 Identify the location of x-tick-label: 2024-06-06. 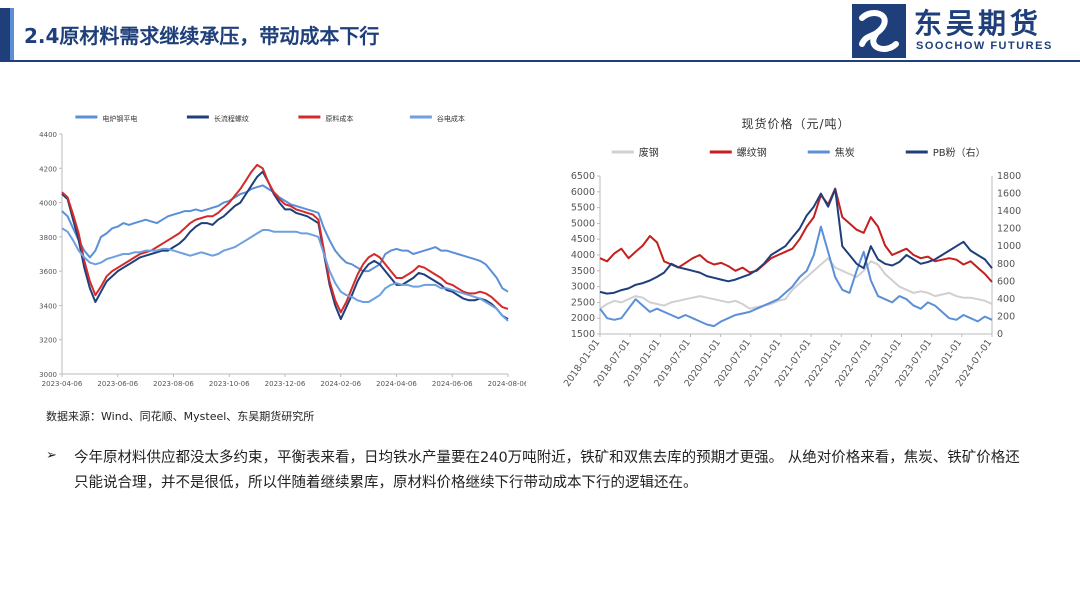
(452, 384).